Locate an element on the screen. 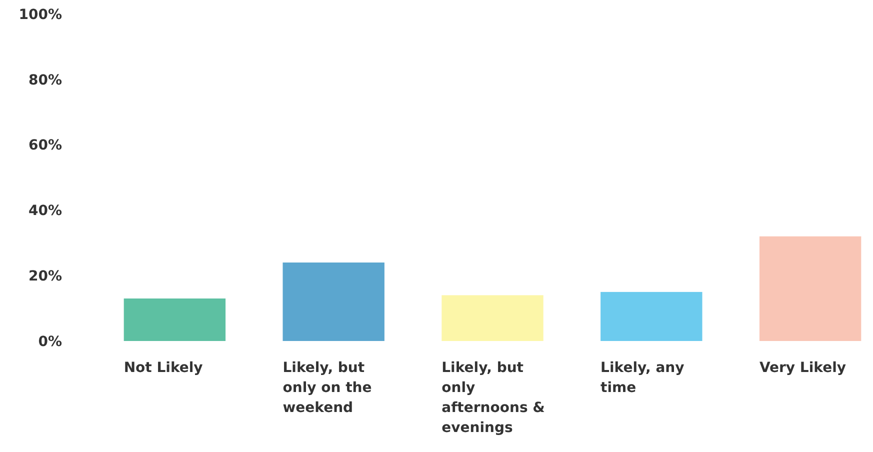 The height and width of the screenshot is (452, 873). x-tick-label: Very Likely is located at coordinates (802, 368).